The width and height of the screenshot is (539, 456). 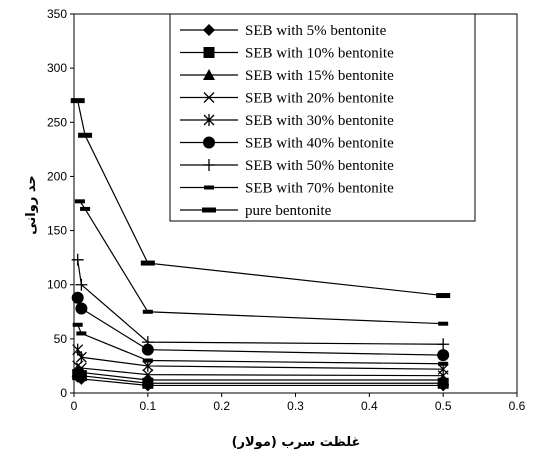 I want to click on legend-marker-triangle, so click(x=209, y=74).